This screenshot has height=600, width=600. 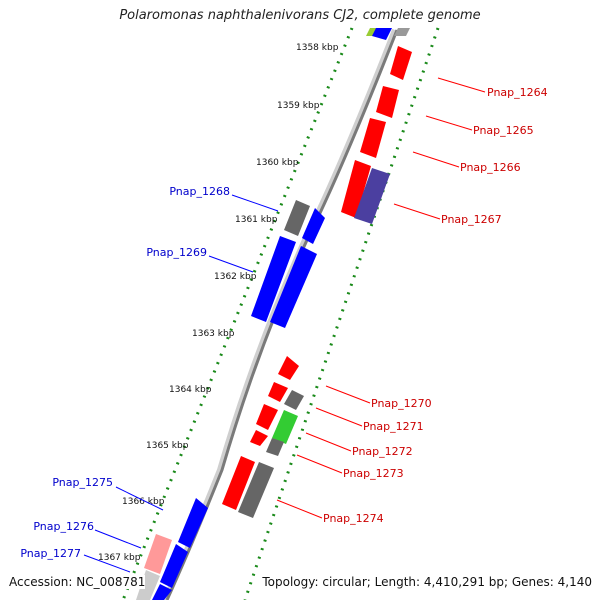 What do you see at coordinates (267, 417) in the screenshot?
I see `gene-pnap-1271b` at bounding box center [267, 417].